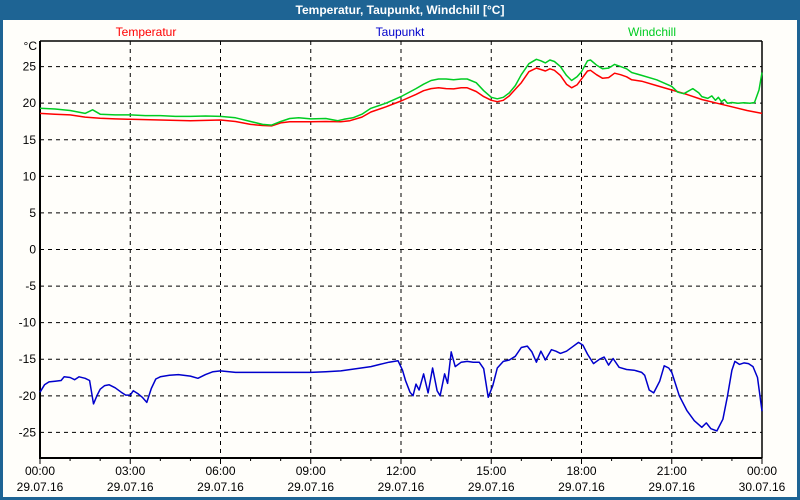 The image size is (800, 500). Describe the element at coordinates (491, 471) in the screenshot. I see `x-tick-time-label: 15:00` at that location.